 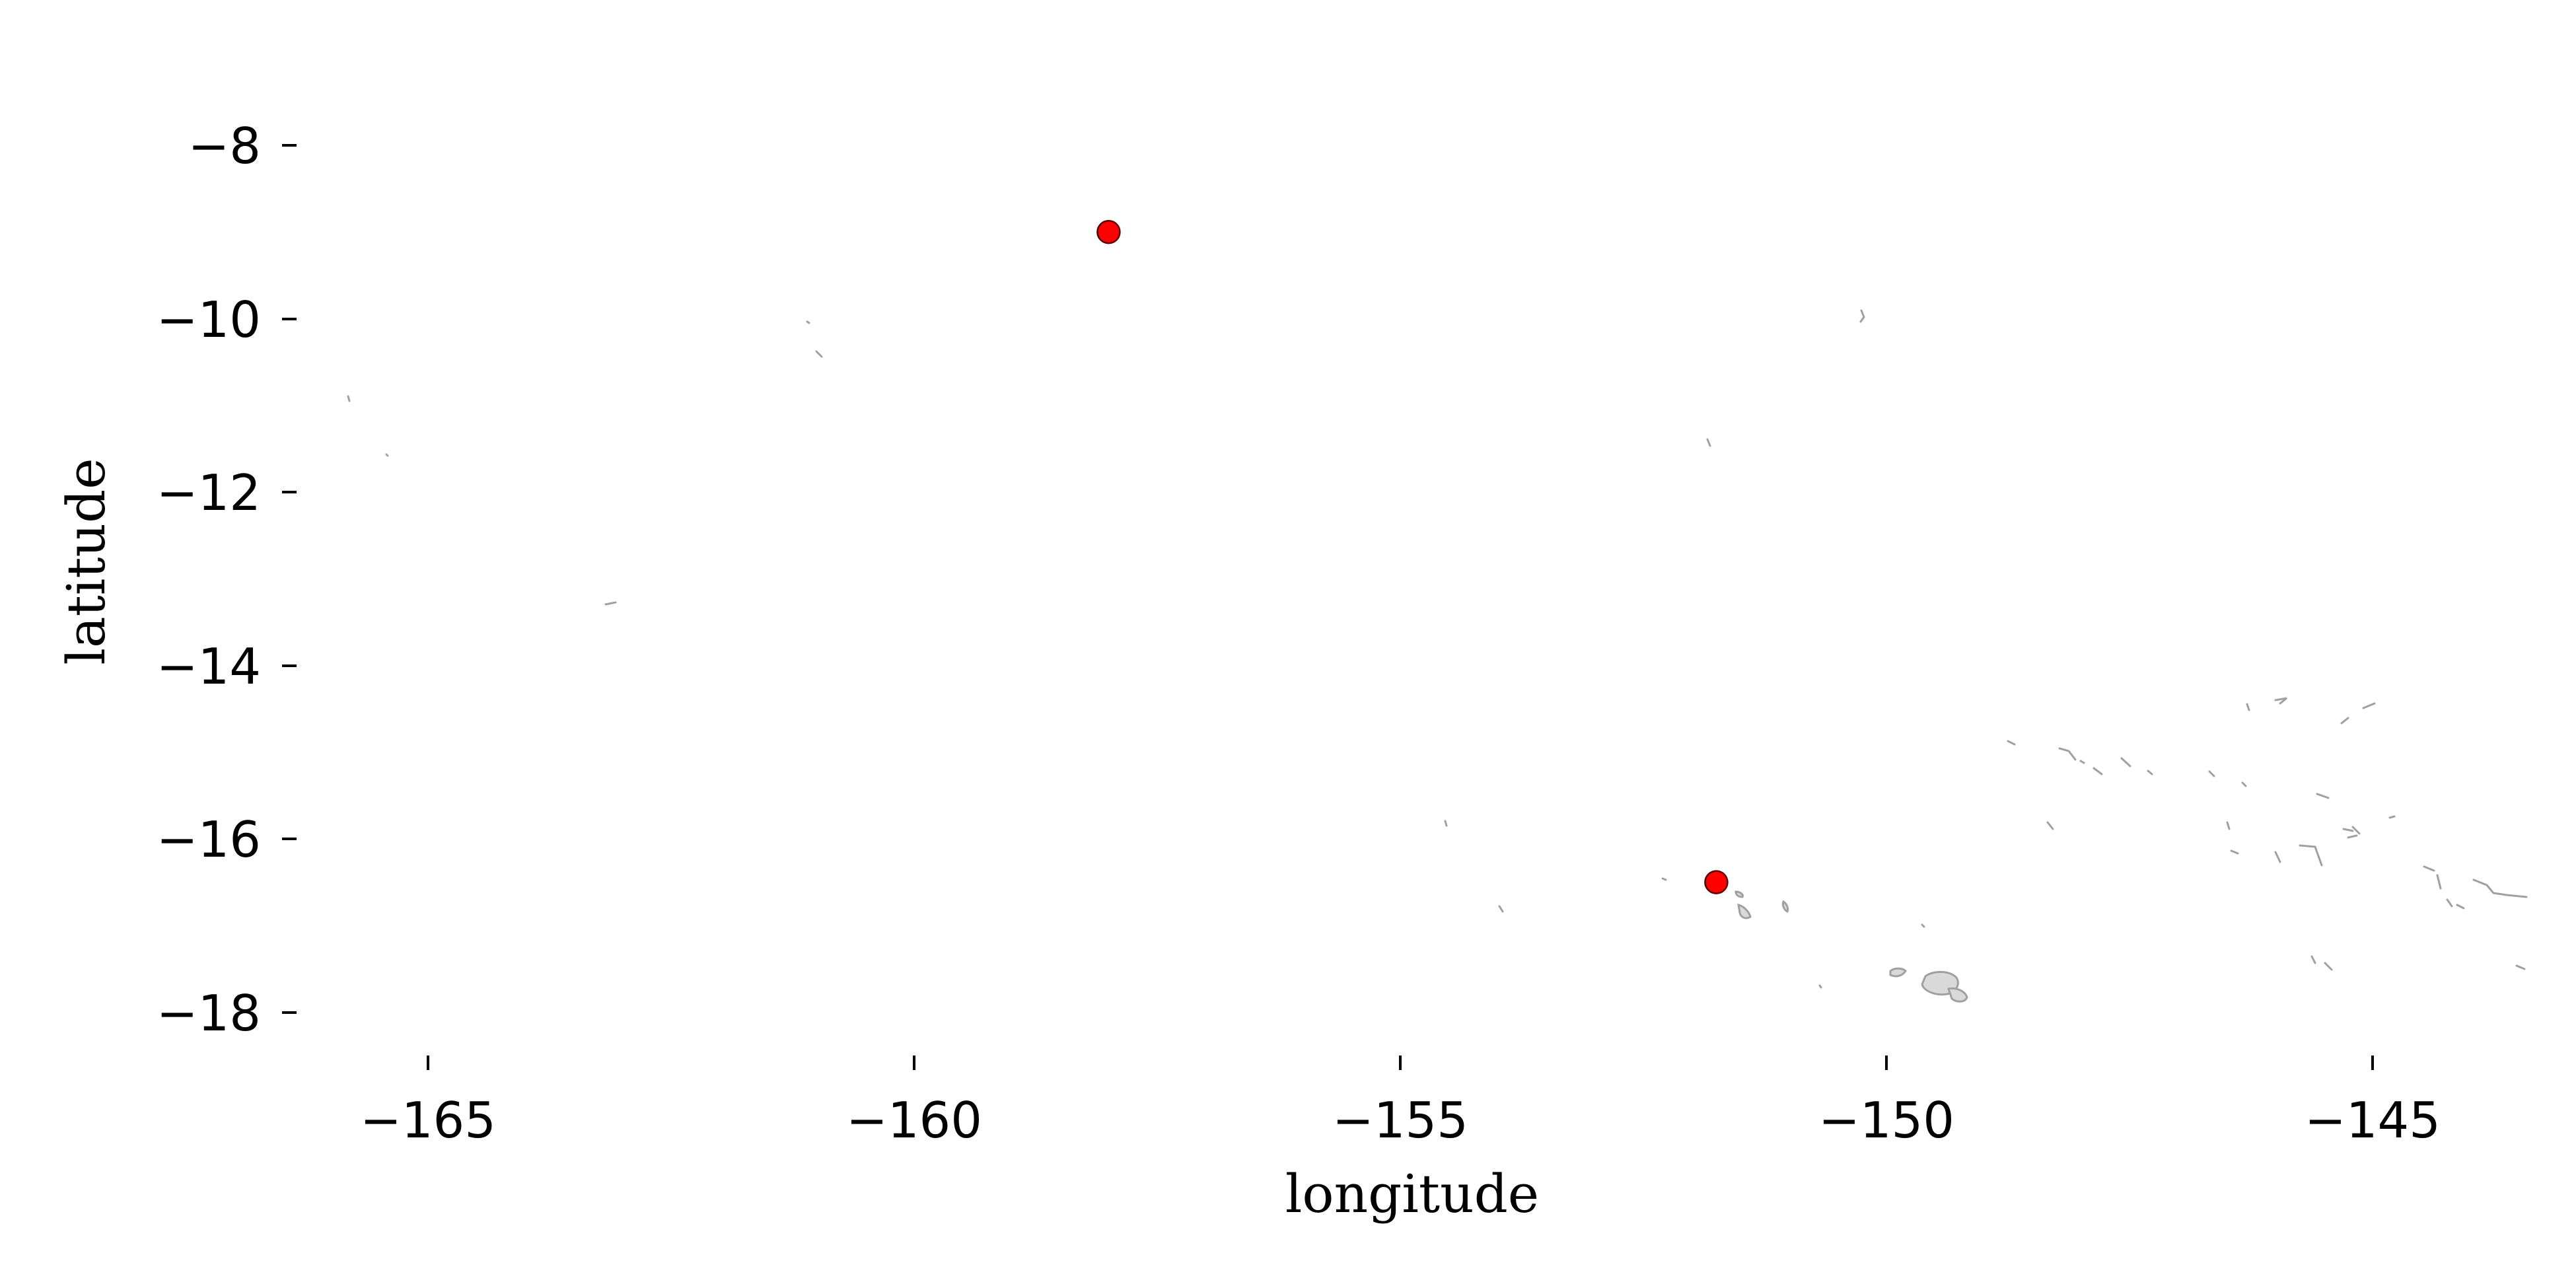 I want to click on y-tick-label: −14, so click(x=209, y=666).